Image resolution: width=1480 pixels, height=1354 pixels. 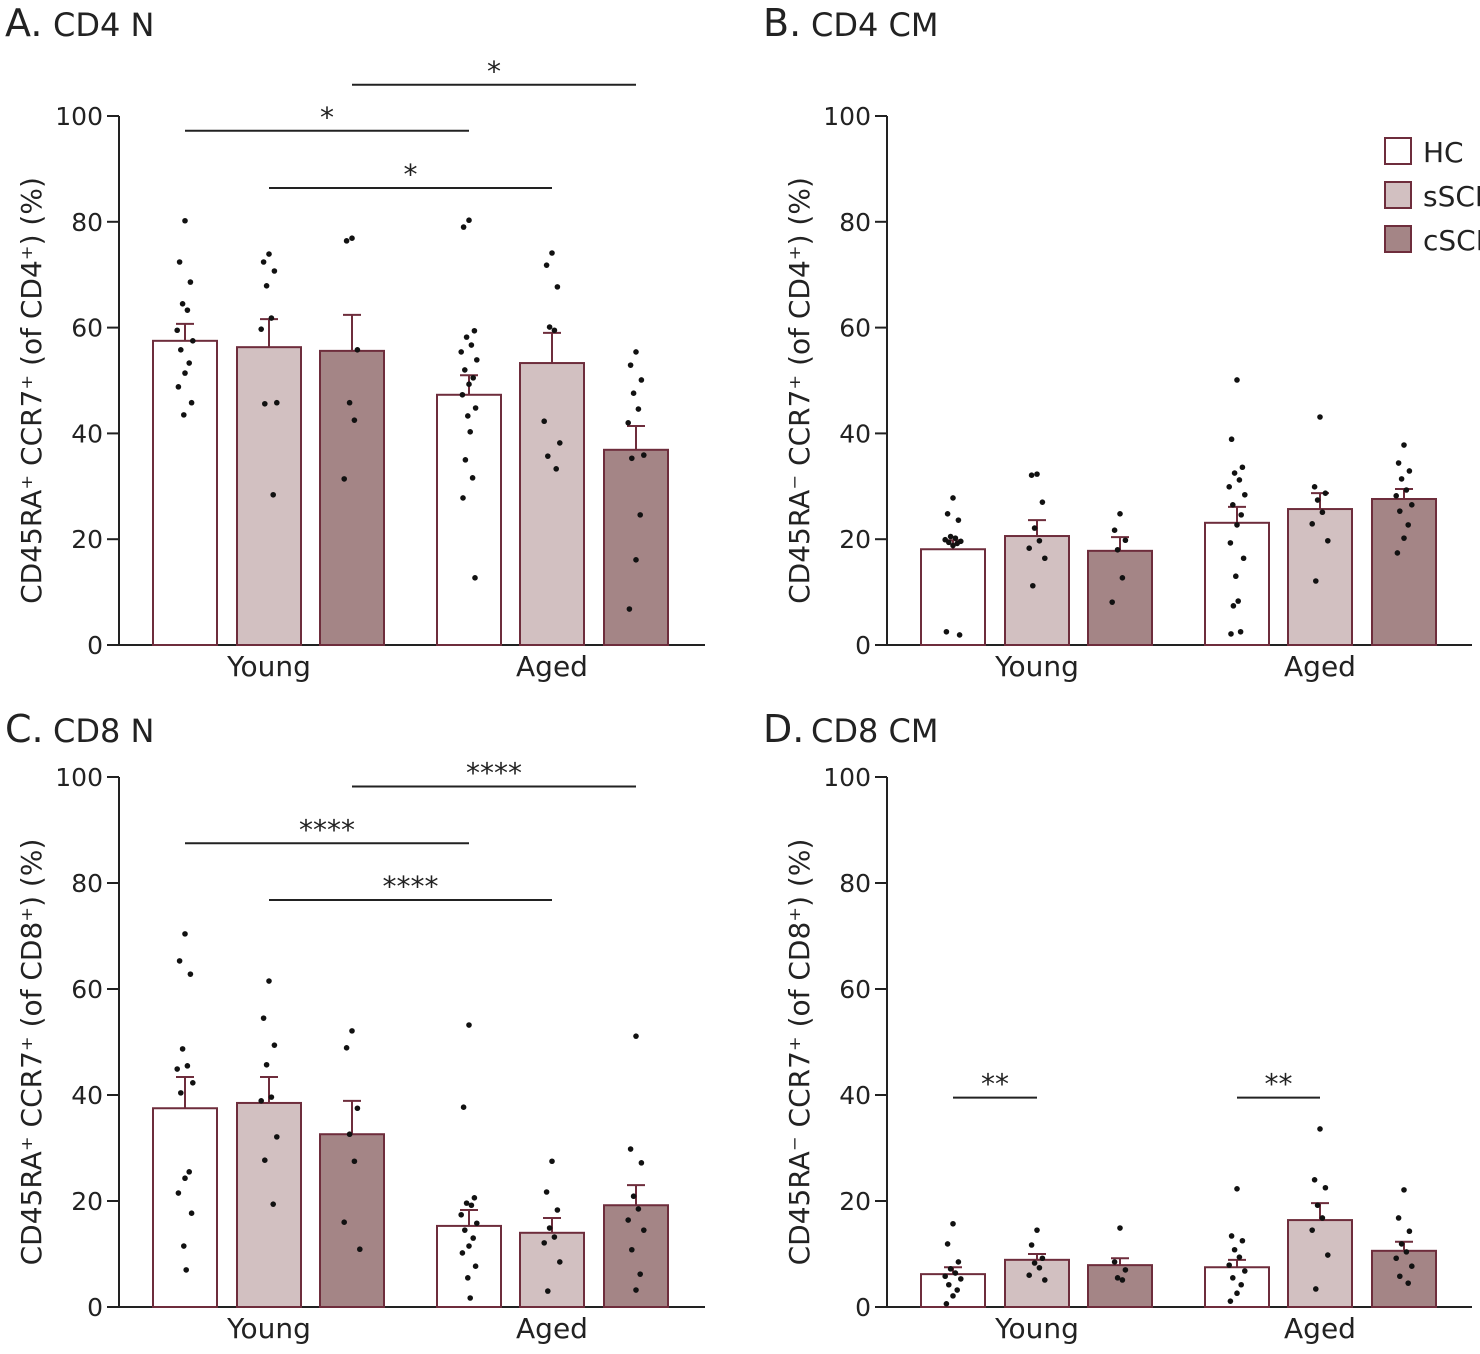 I want to click on panel-title: CD8 N, so click(x=103, y=731).